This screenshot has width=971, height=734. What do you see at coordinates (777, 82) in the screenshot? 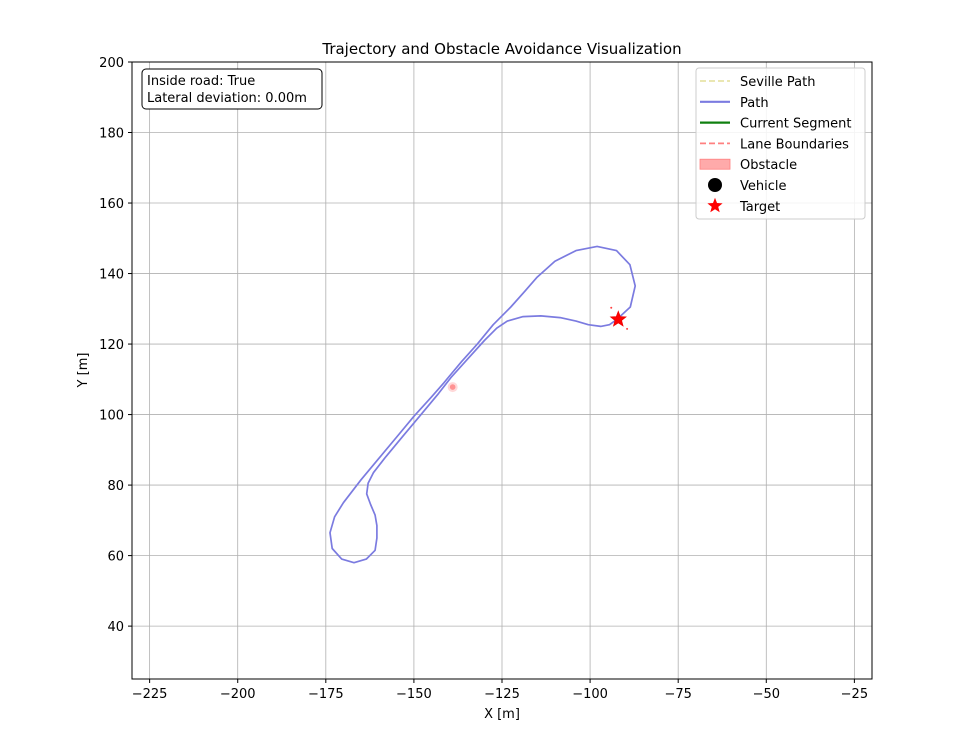
I see `legend-label: Seville Path` at bounding box center [777, 82].